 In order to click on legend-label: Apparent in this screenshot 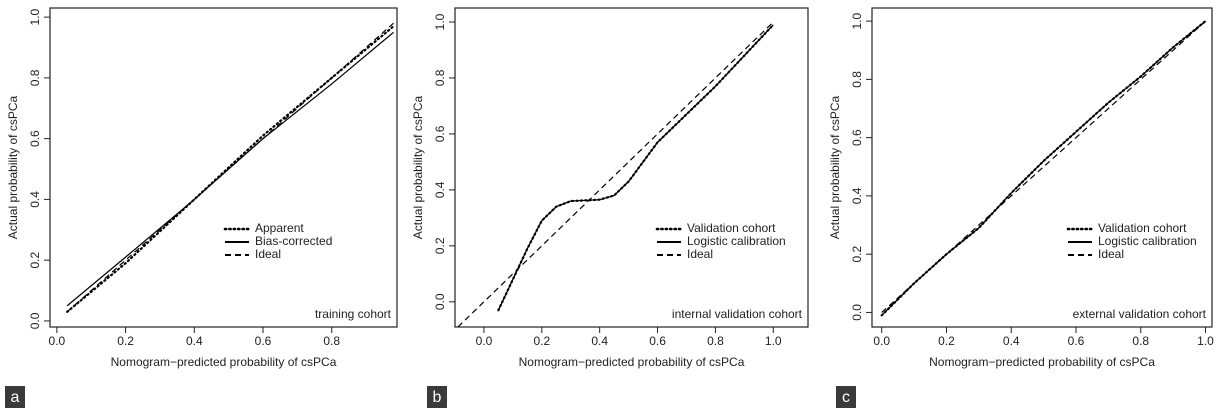, I will do `click(279, 228)`.